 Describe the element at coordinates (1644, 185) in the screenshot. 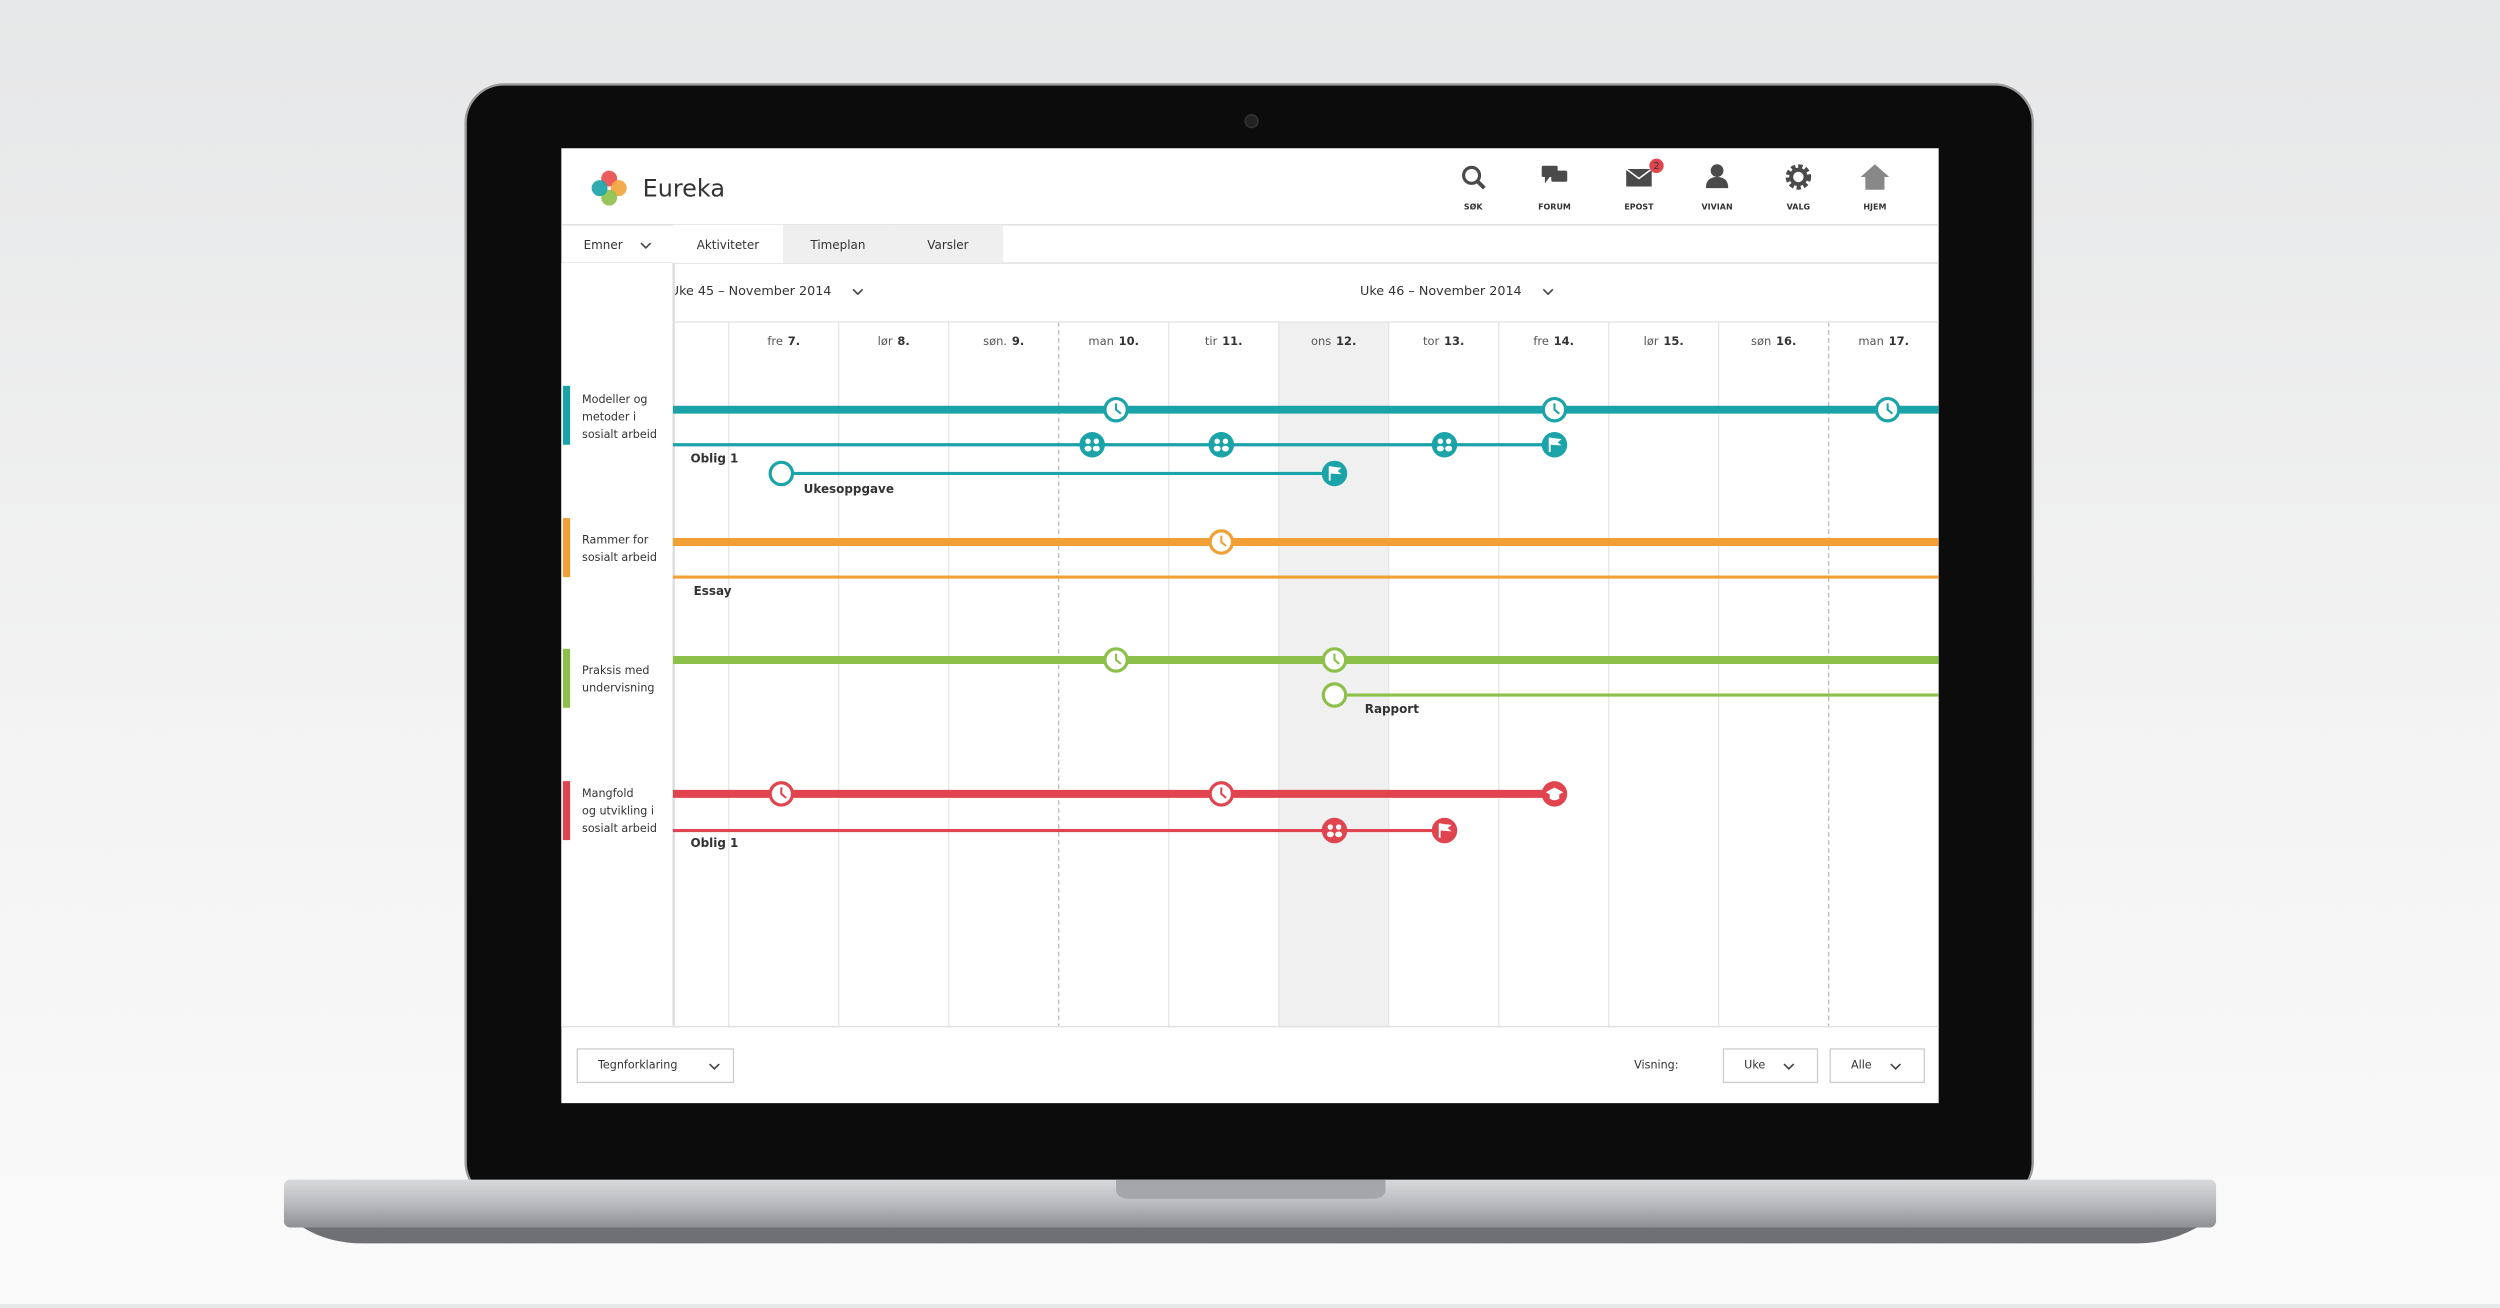

I see `nav-item: 2 EPOST` at that location.